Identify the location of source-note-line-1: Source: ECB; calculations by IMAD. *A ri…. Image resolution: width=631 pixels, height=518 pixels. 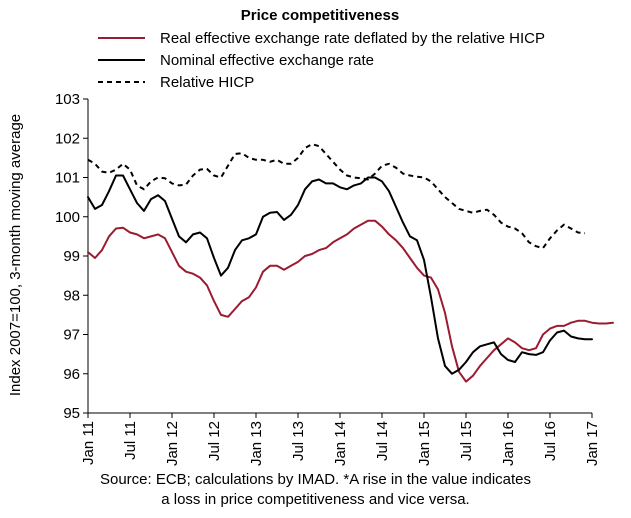
(315, 479).